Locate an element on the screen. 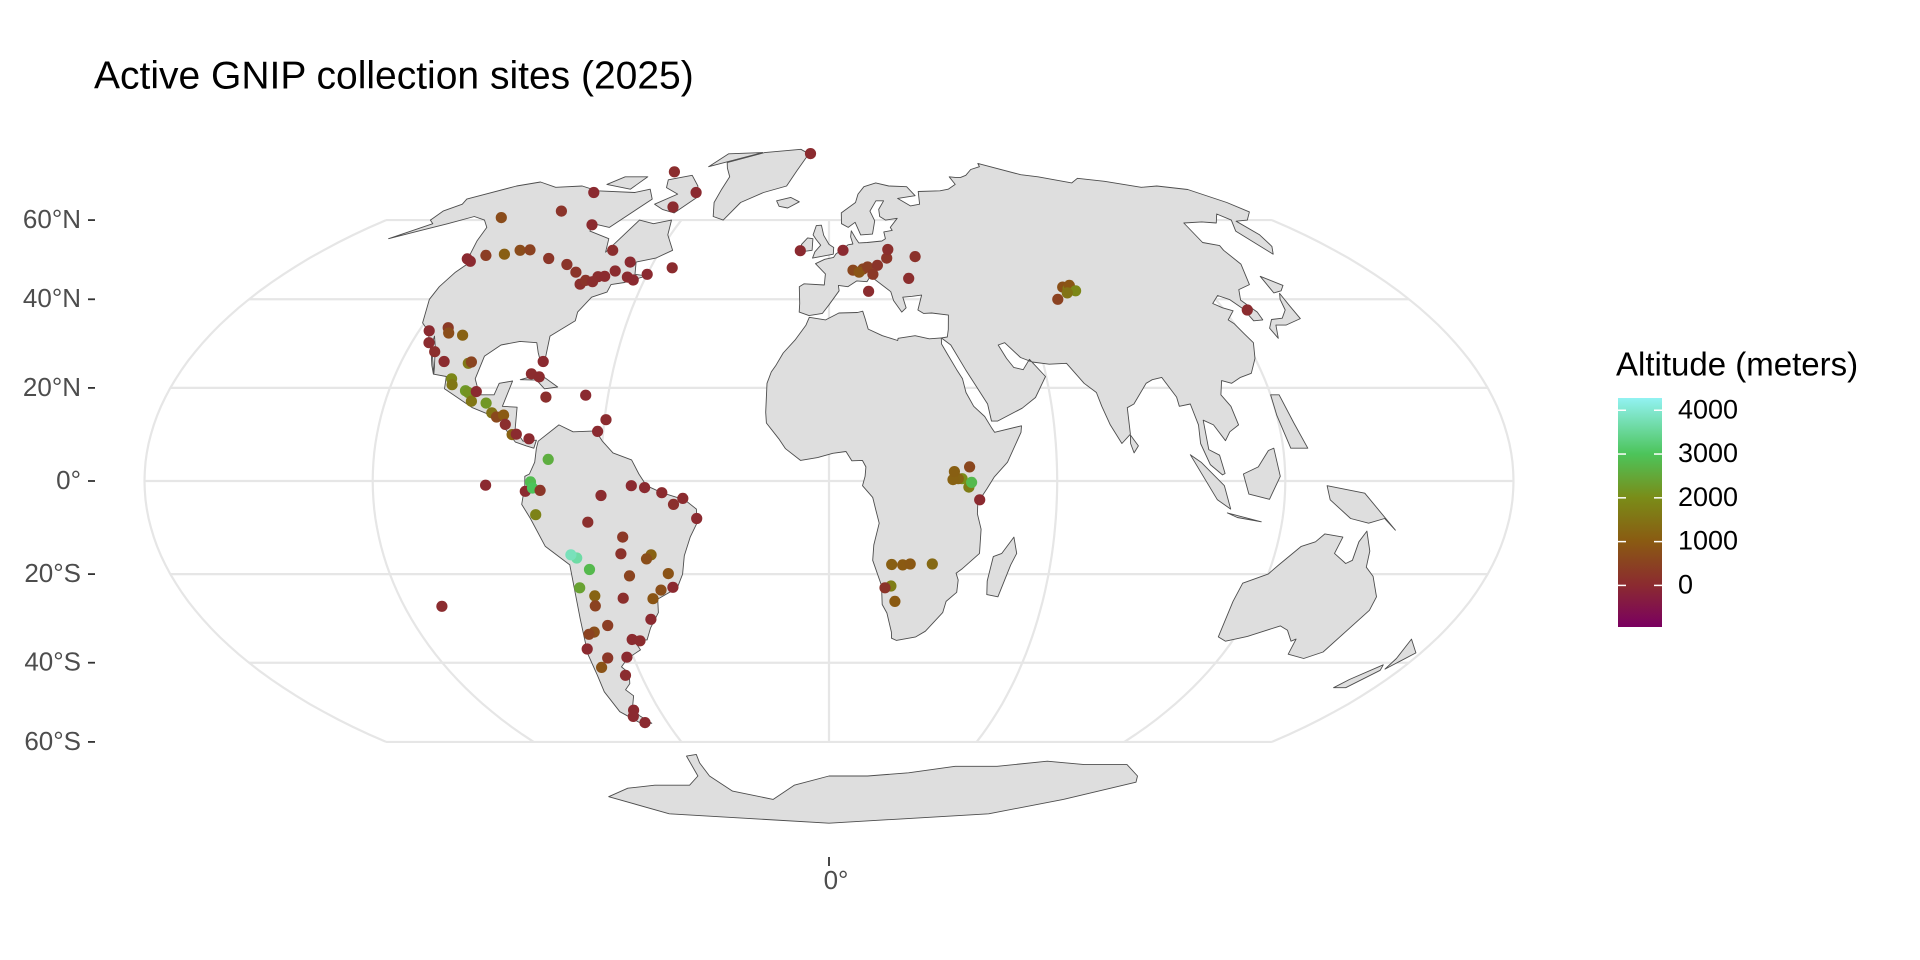 This screenshot has height=960, width=1920. y-tick-label: 20°S is located at coordinates (52, 573).